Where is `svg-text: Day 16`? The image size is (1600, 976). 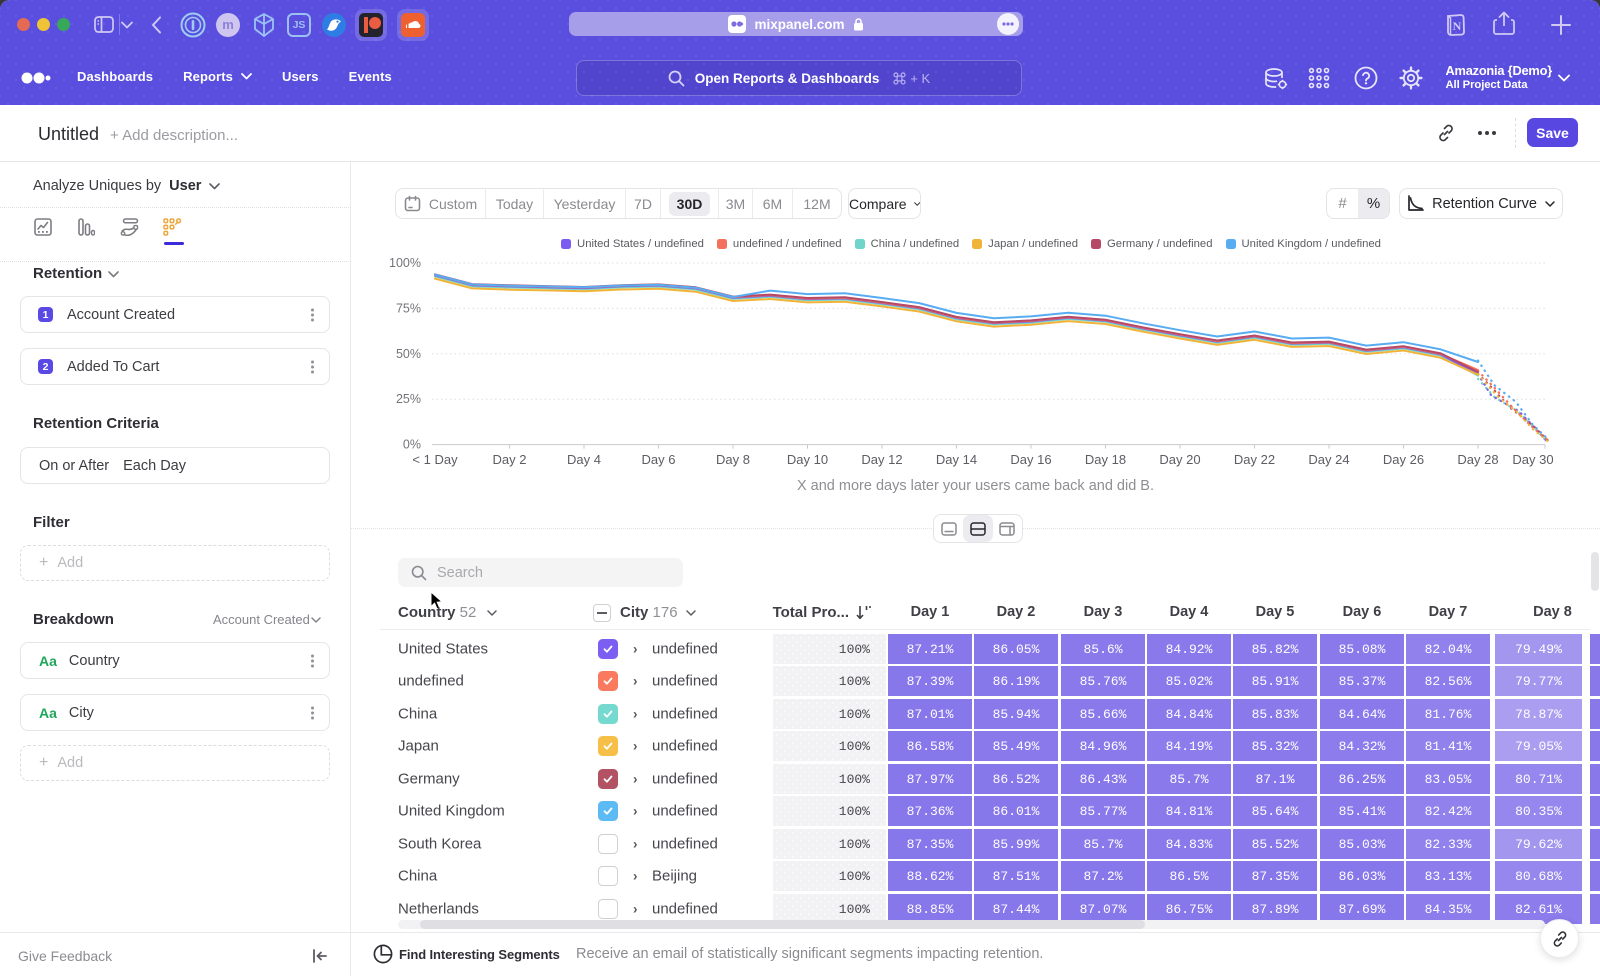
svg-text: Day 16 is located at coordinates (1030, 459).